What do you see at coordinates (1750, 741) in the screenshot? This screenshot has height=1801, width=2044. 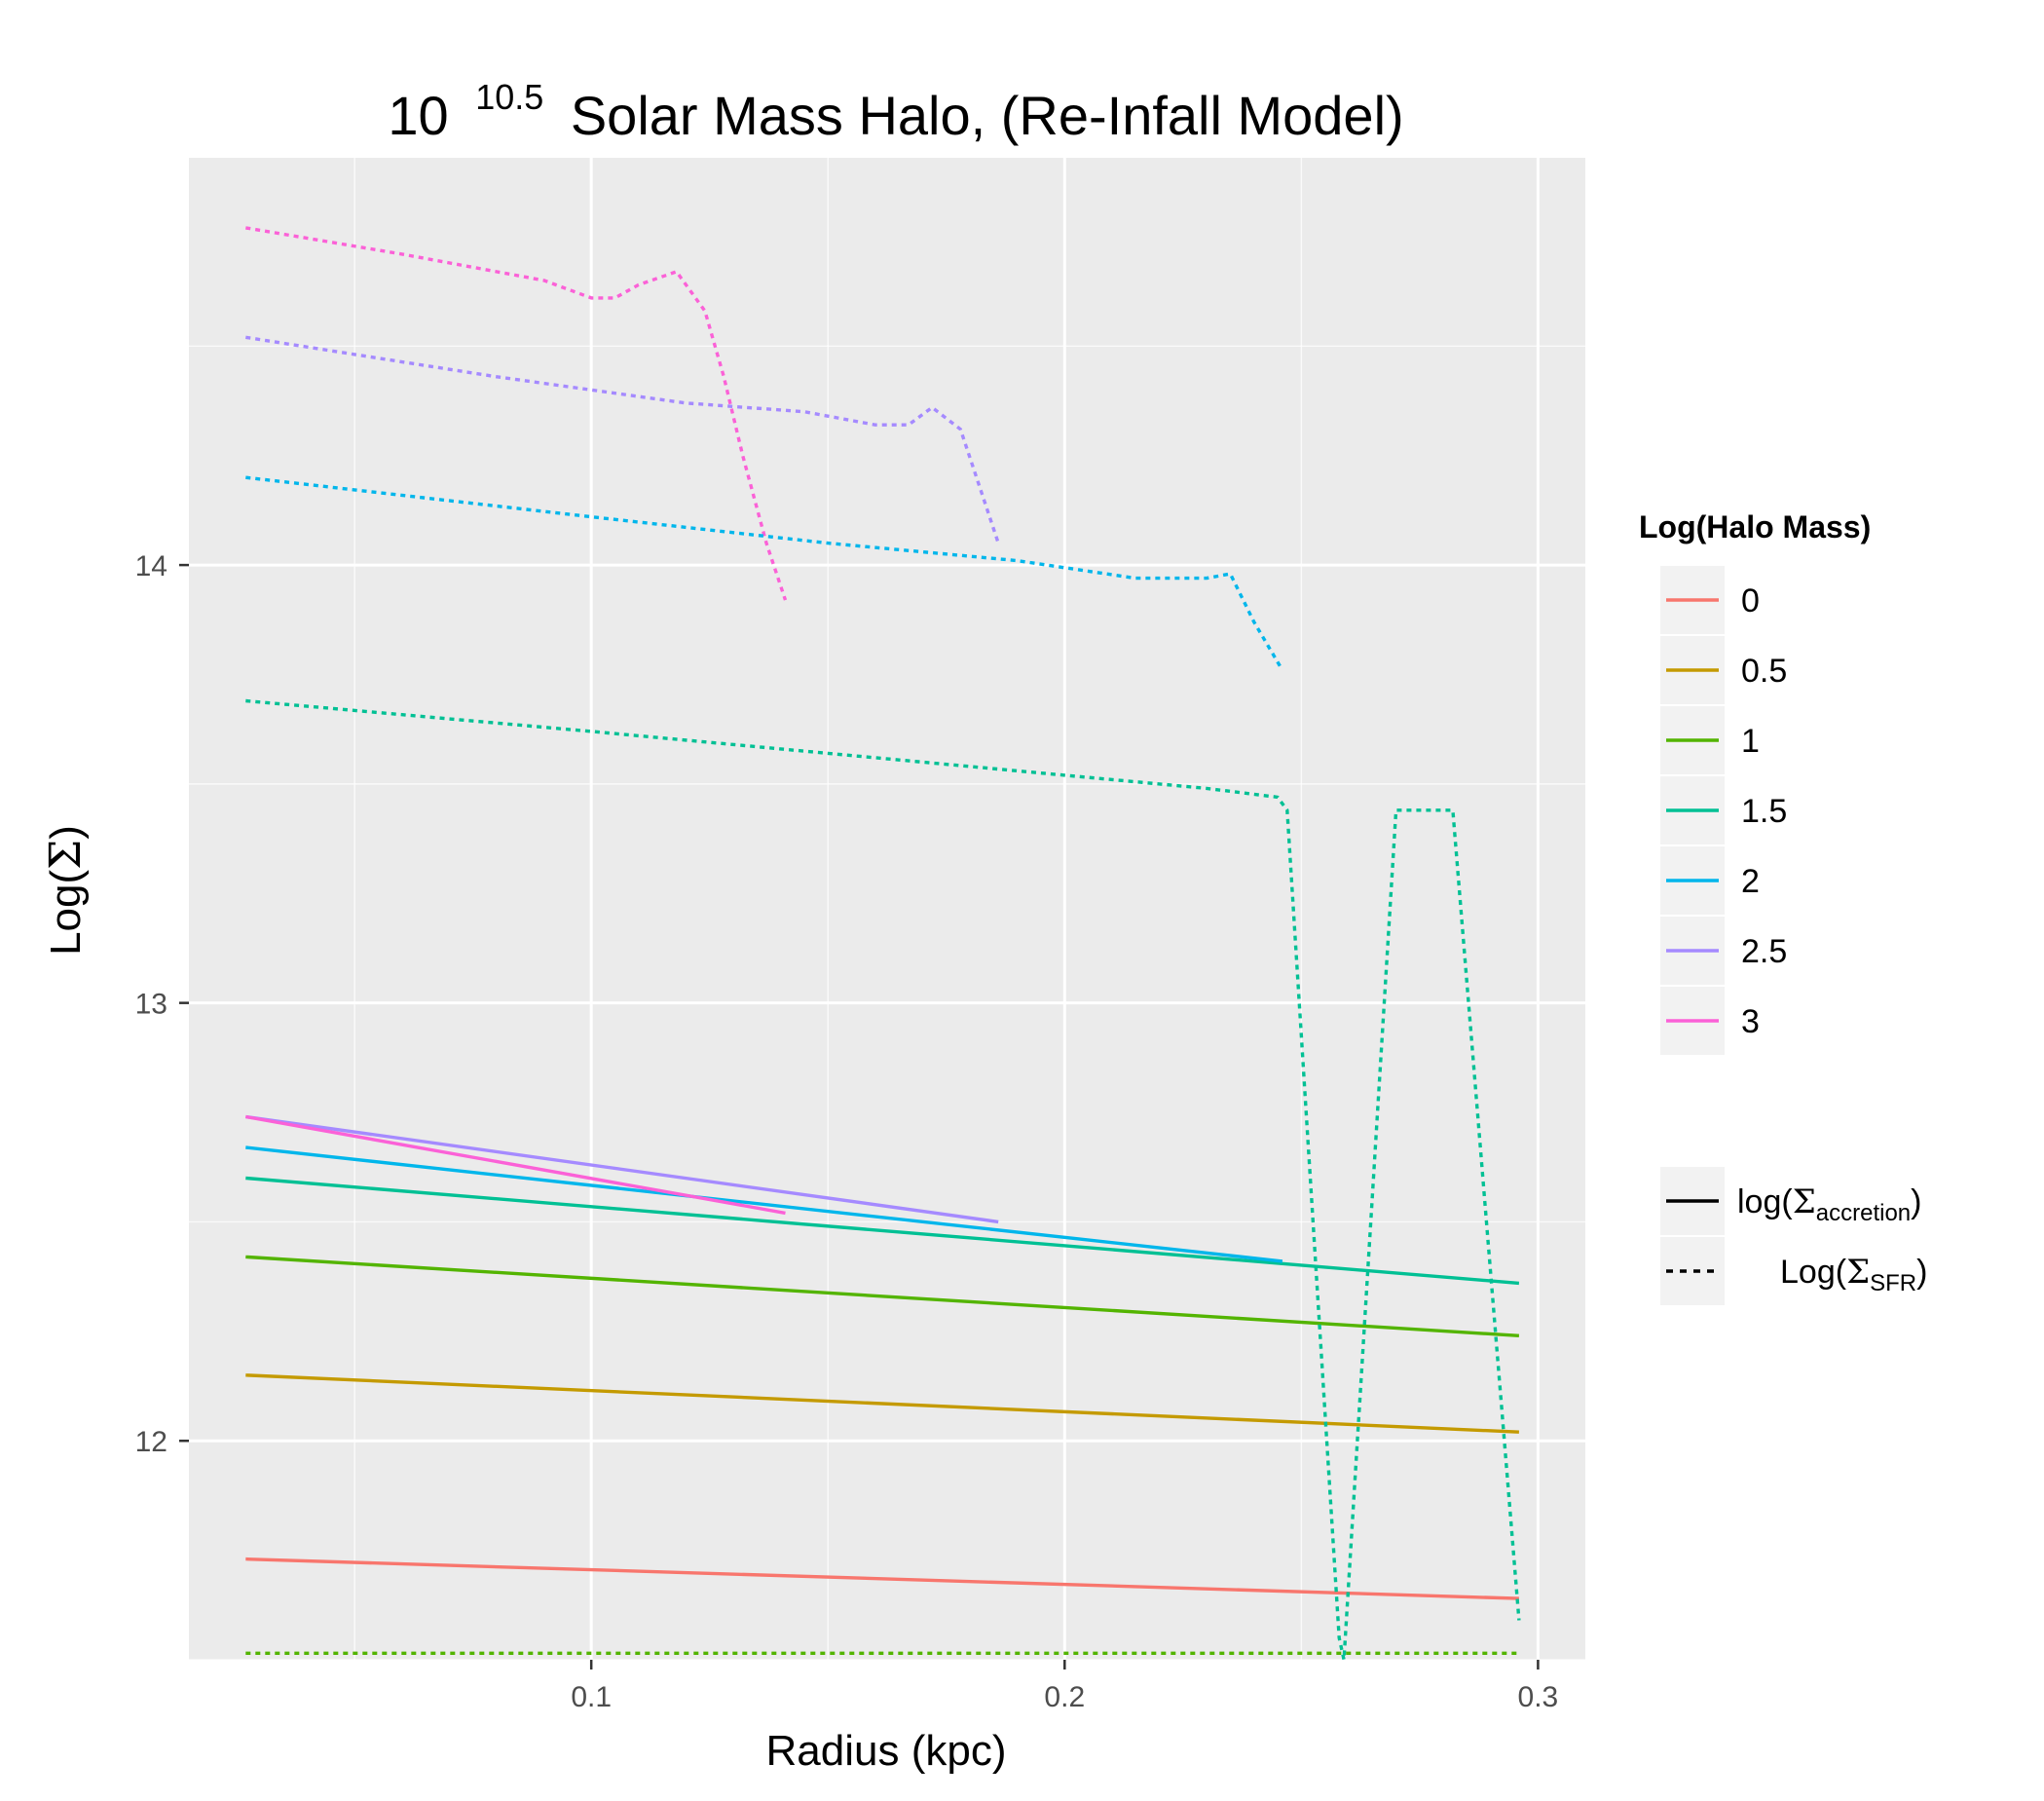 I see `legend-label: 1` at bounding box center [1750, 741].